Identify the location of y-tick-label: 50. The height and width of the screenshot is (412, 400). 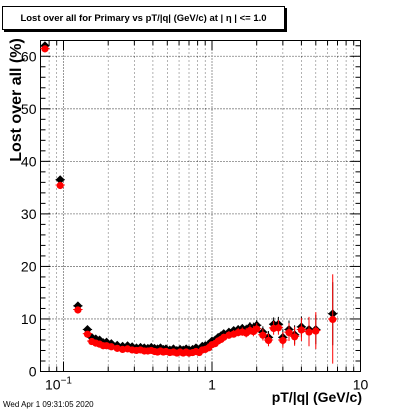
(29, 109).